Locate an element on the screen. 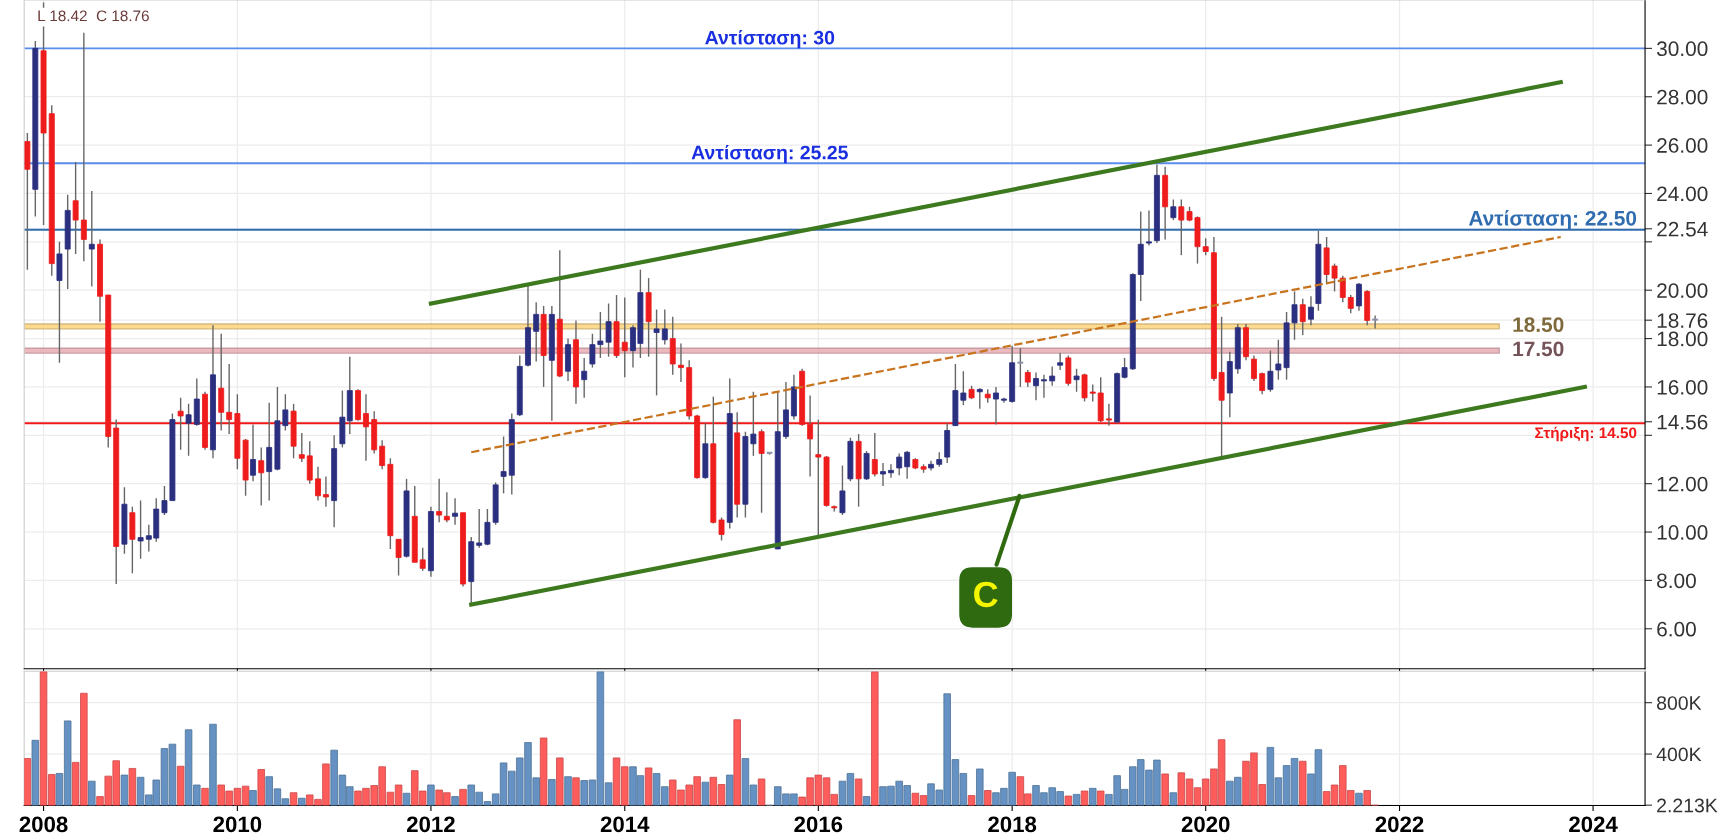  y-tick-label: 16.00 is located at coordinates (1682, 387).